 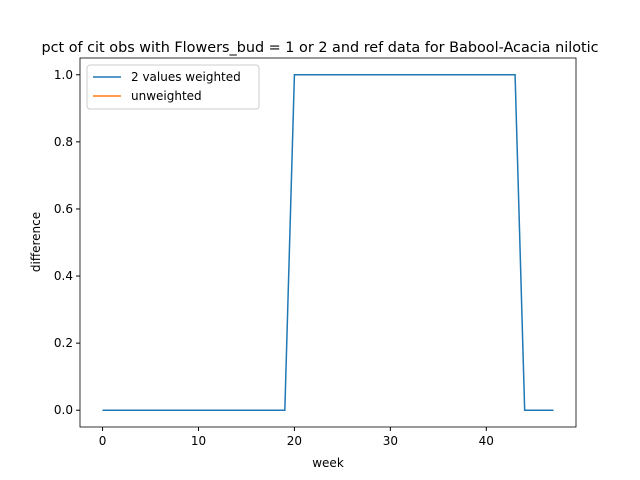 What do you see at coordinates (294, 441) in the screenshot?
I see `x-tick-label: 20` at bounding box center [294, 441].